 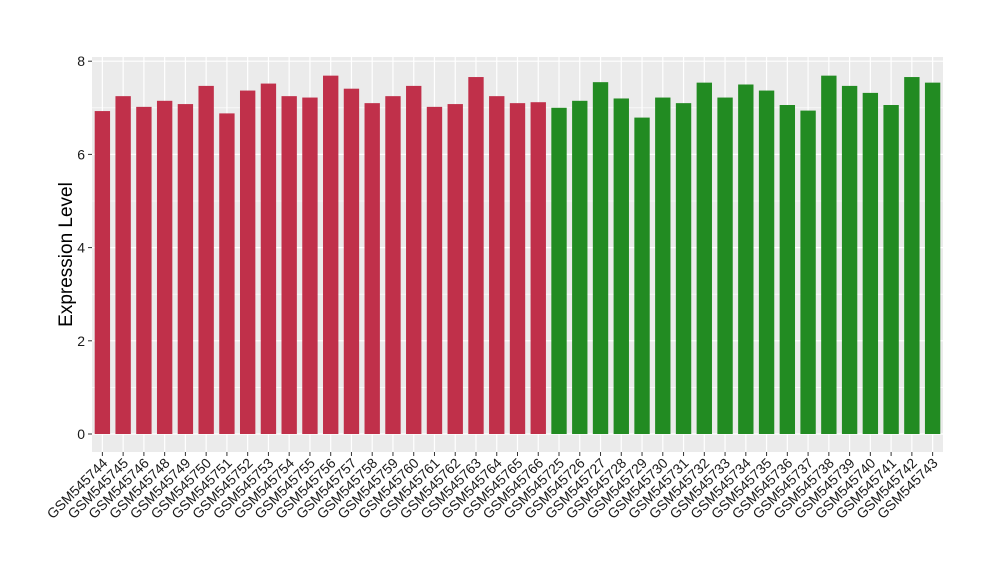 I want to click on bar-GSM545730, so click(x=663, y=265).